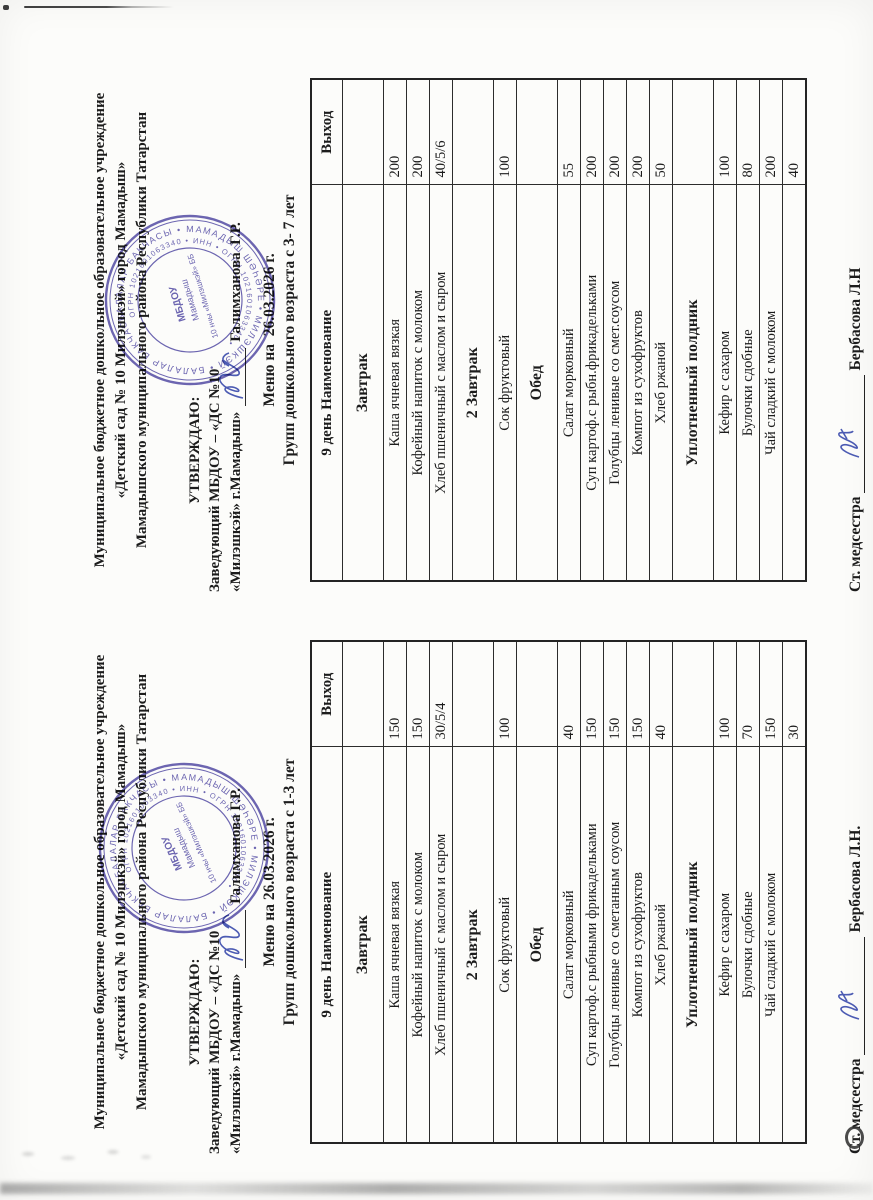  What do you see at coordinates (395, 892) in the screenshot?
I see `table-row: Каша ячневая вязкая 150` at bounding box center [395, 892].